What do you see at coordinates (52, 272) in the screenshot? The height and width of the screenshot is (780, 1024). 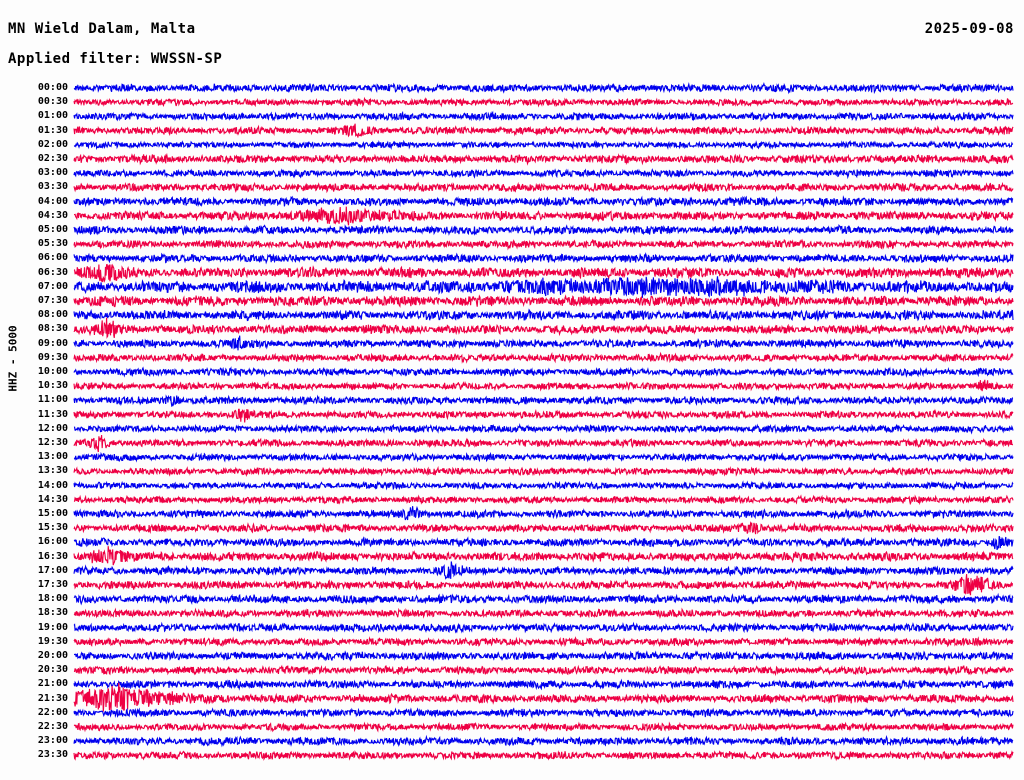 I see `time-label-06-30: 06:30` at bounding box center [52, 272].